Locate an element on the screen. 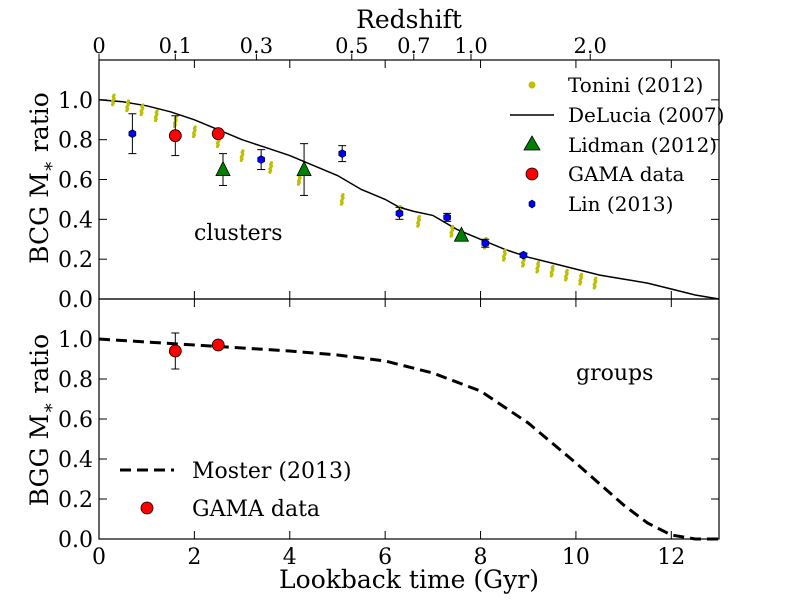 This screenshot has width=800, height=600. groups-annotation: groups is located at coordinates (614, 373).